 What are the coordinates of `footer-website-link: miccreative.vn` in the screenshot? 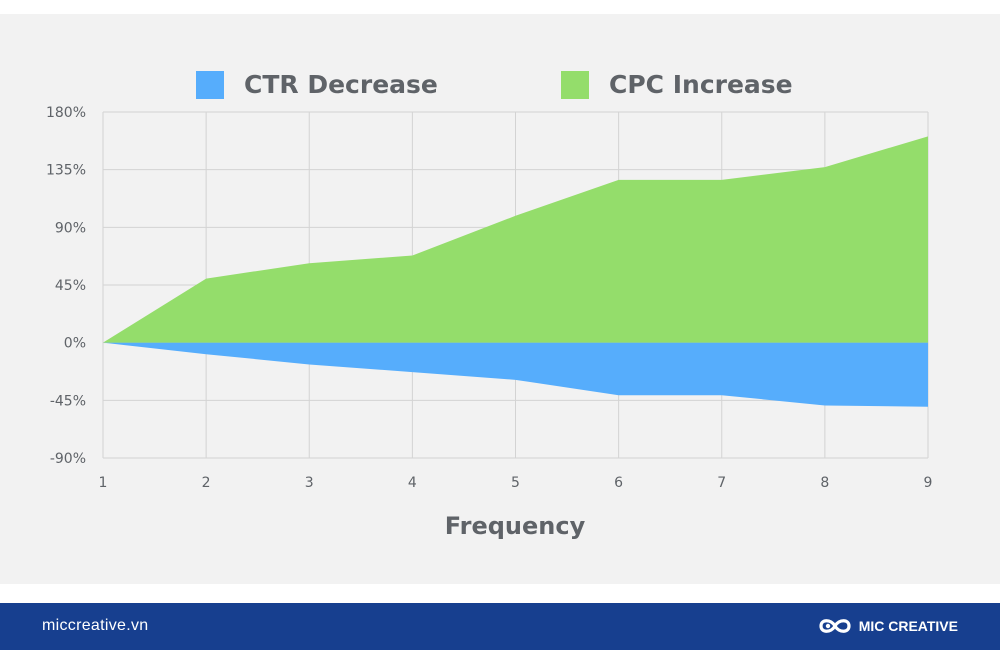 It's located at (95, 625).